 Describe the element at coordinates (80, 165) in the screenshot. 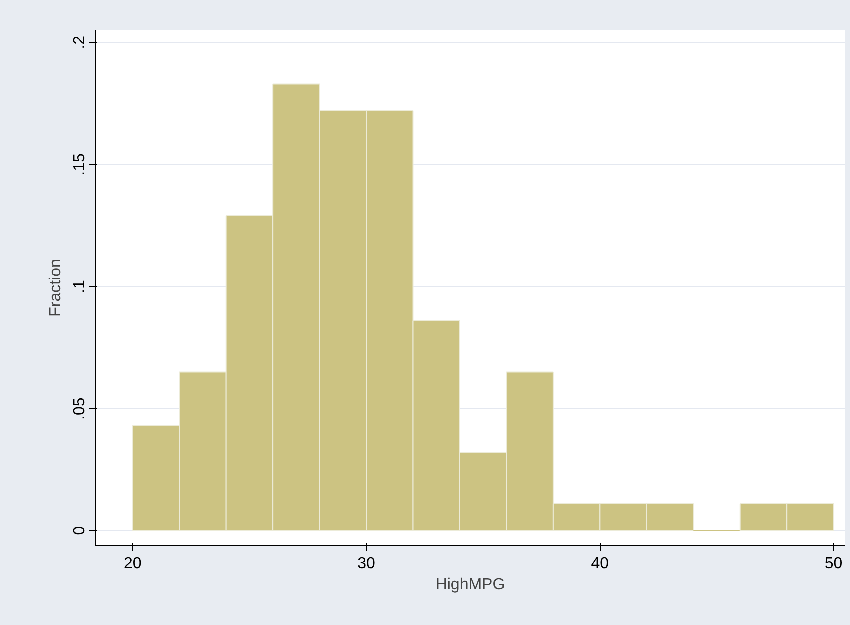

I see `y-tick-label: .15` at that location.